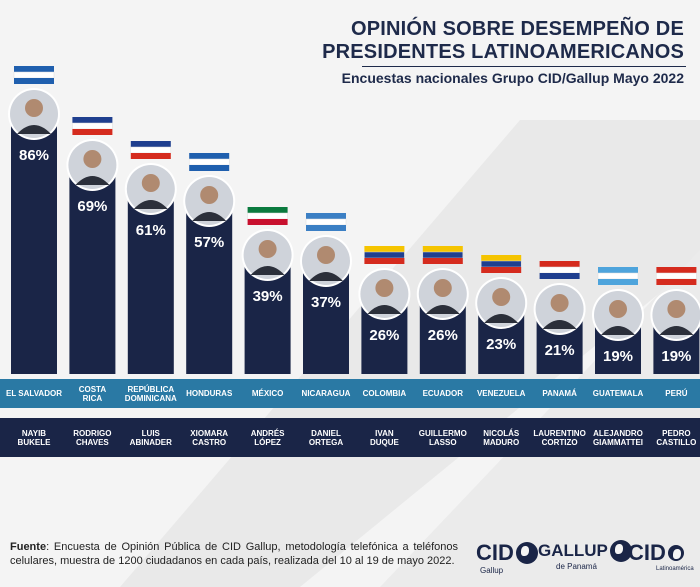 This screenshot has height=587, width=700. Describe the element at coordinates (384, 393) in the screenshot. I see `country-label-line: COLOMBIA` at that location.